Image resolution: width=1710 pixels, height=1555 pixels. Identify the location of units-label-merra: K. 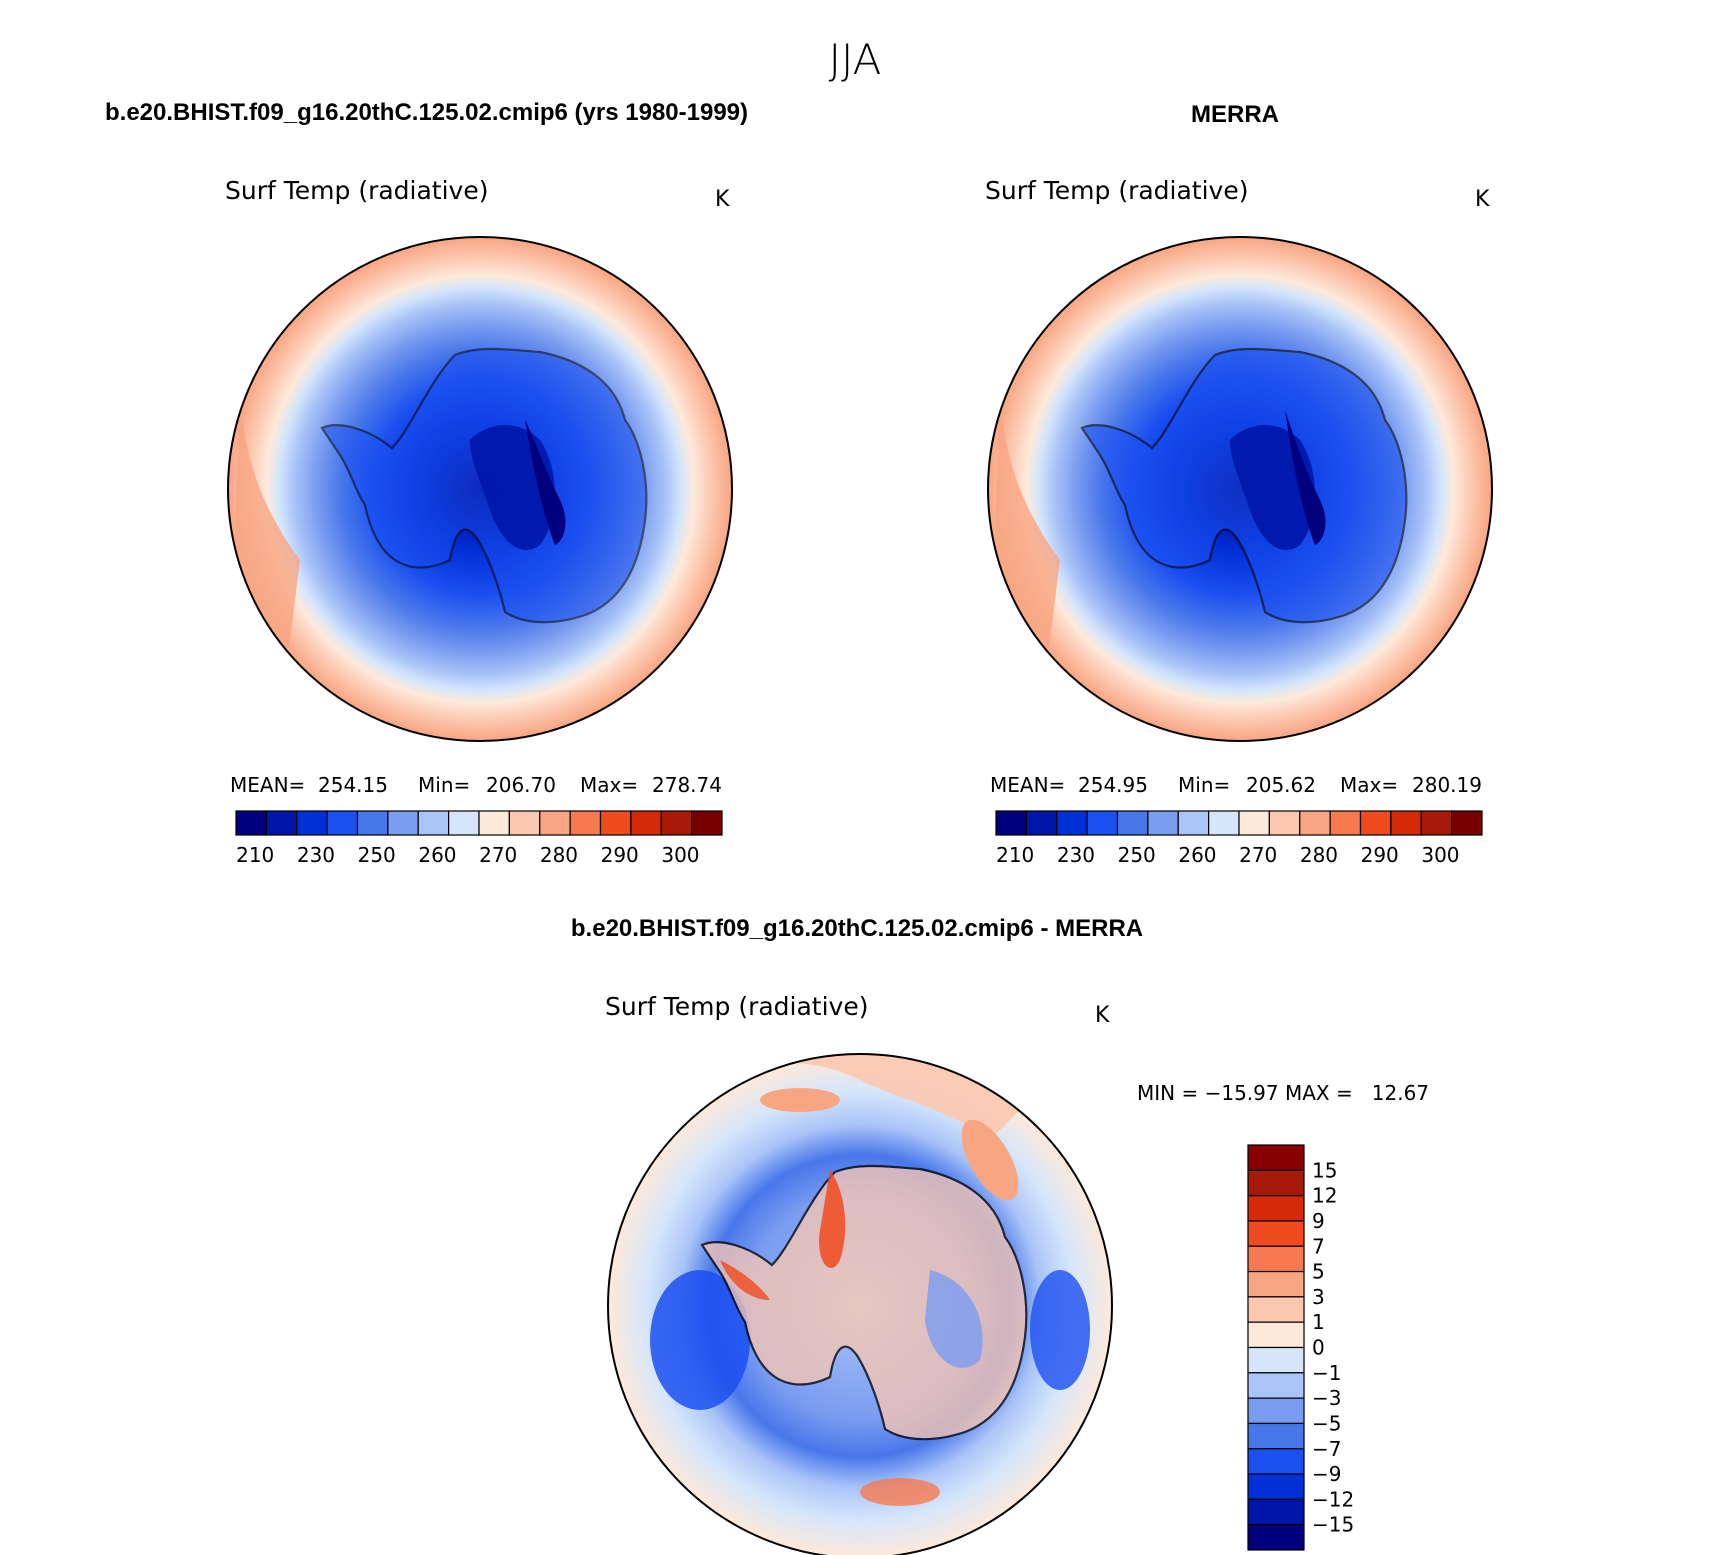
(1482, 199).